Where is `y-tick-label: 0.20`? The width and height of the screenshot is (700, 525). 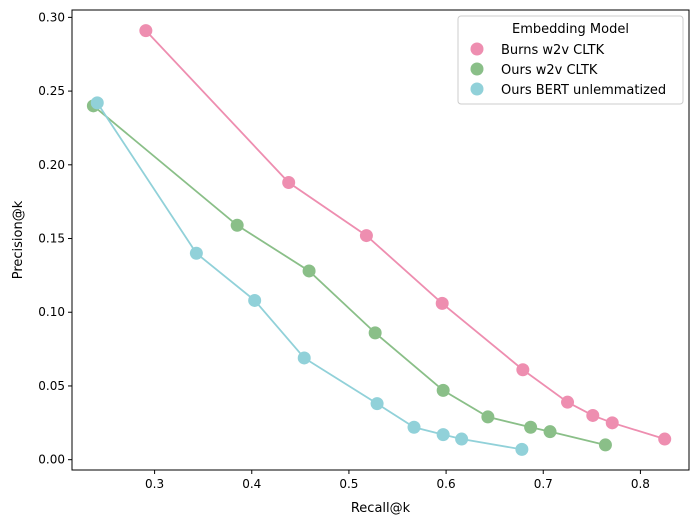 y-tick-label: 0.20 is located at coordinates (51, 165).